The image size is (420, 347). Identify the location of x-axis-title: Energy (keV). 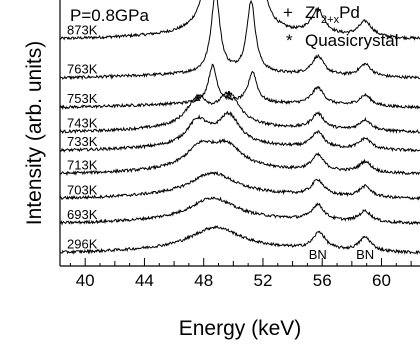
(240, 328).